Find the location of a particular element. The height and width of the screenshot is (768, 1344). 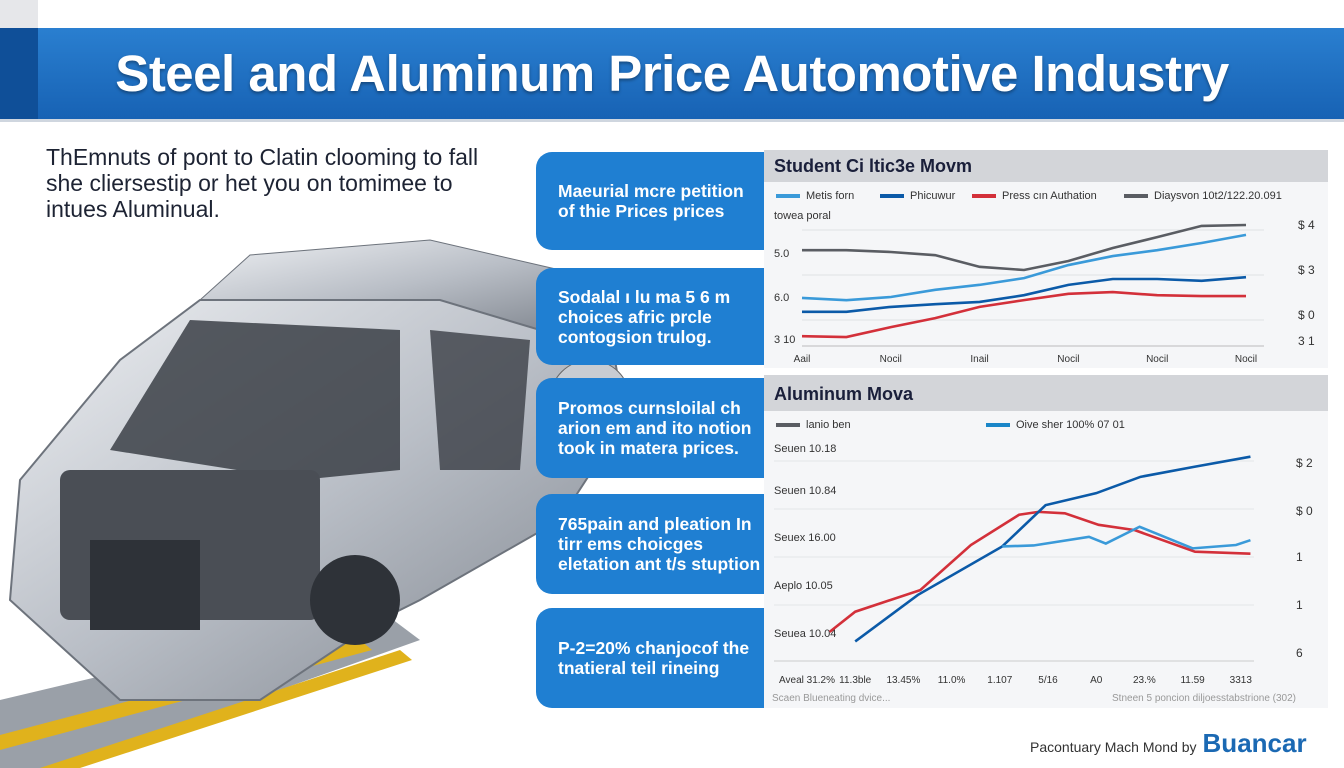

x-tick-label: A0 is located at coordinates (1096, 680).